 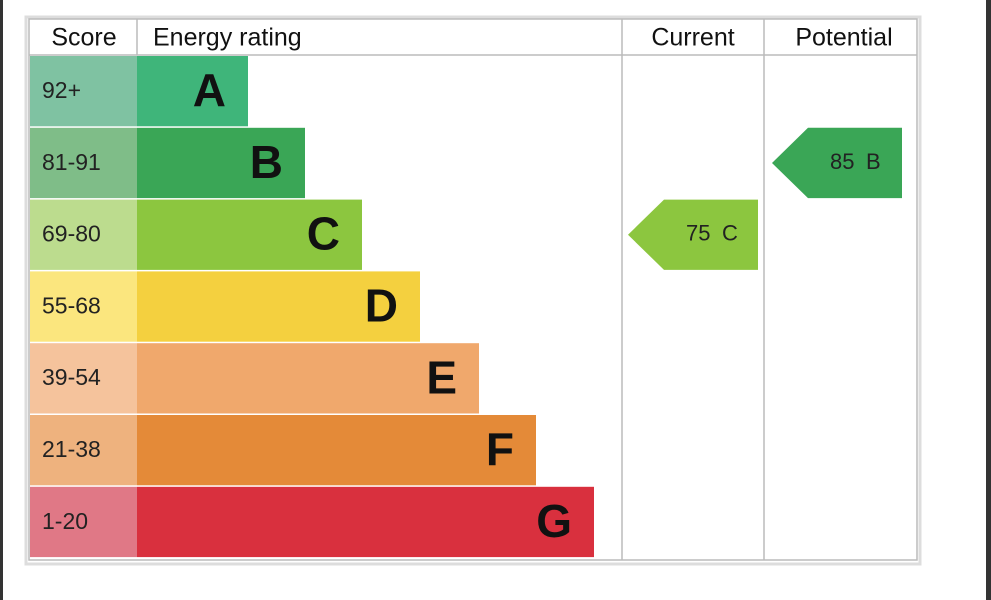 What do you see at coordinates (1, 300) in the screenshot?
I see `left-edge` at bounding box center [1, 300].